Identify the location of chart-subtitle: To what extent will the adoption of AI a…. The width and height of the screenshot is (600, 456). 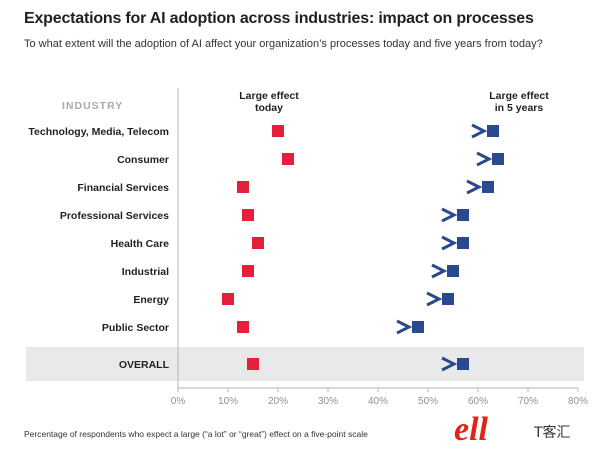
(283, 44).